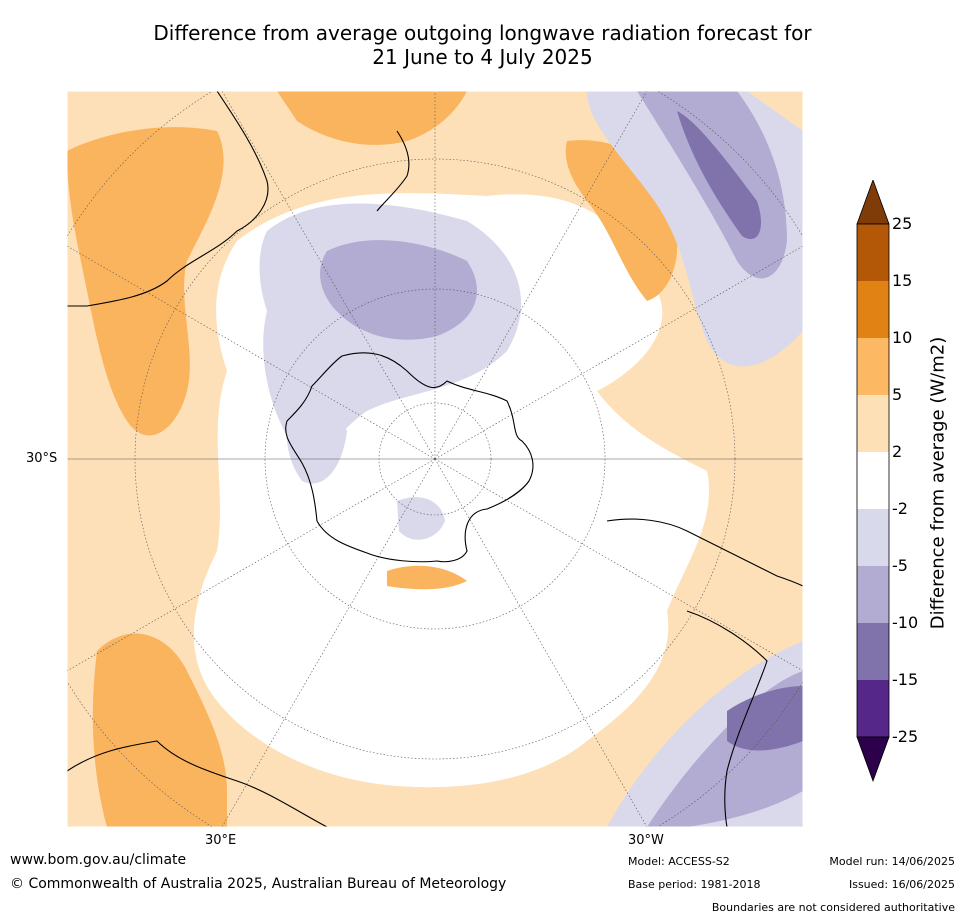 This screenshot has width=965, height=919. I want to click on colorbar-tick-label: 15, so click(902, 280).